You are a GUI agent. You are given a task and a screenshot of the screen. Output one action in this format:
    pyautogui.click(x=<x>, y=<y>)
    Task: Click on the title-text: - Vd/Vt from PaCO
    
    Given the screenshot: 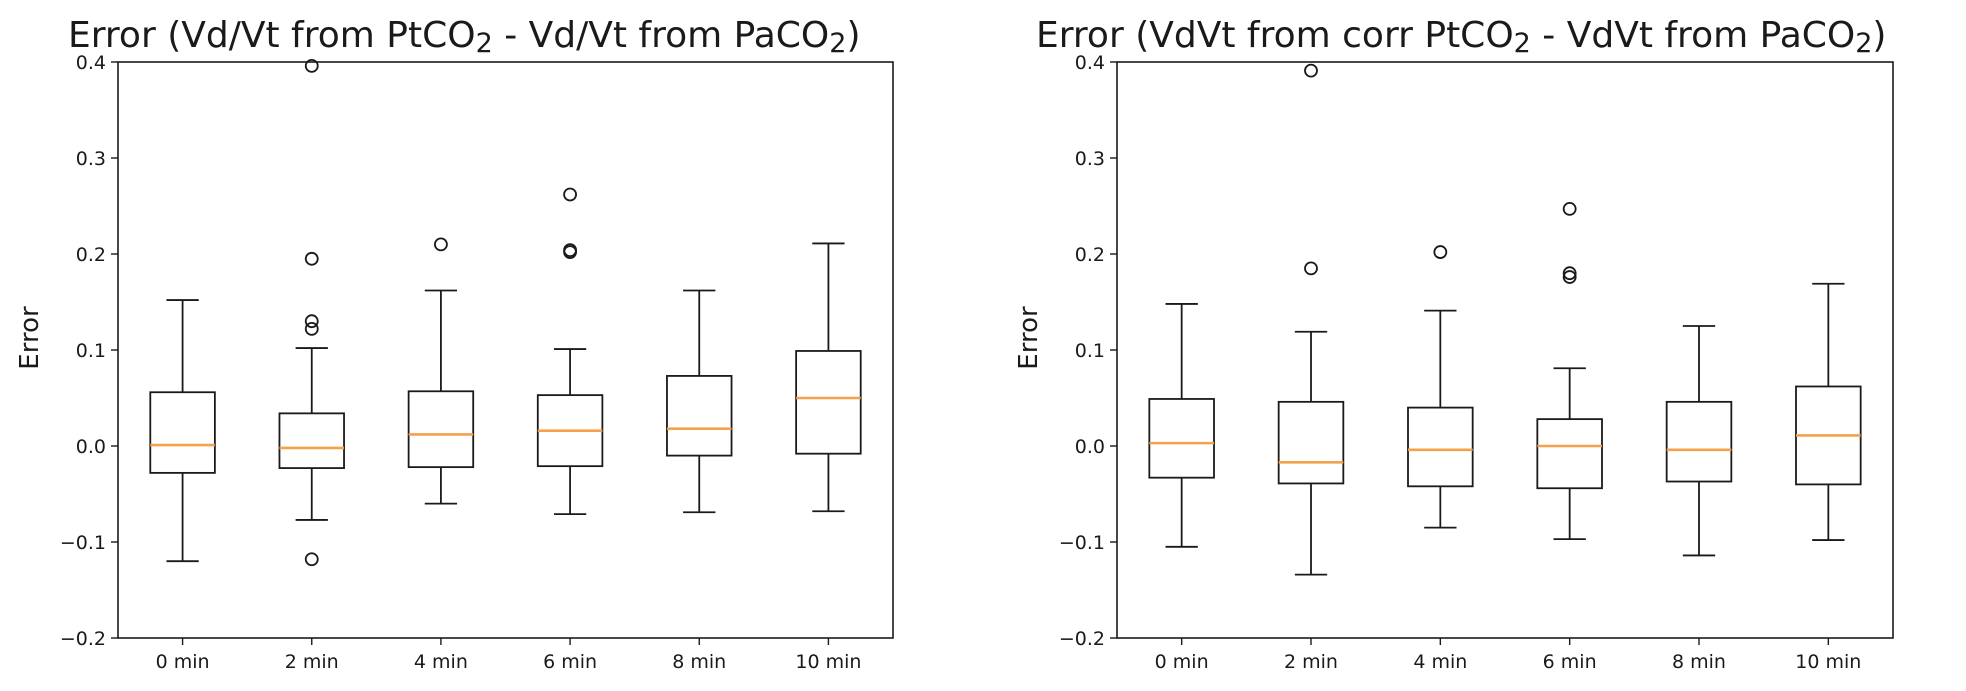 What is the action you would take?
    pyautogui.click(x=661, y=35)
    